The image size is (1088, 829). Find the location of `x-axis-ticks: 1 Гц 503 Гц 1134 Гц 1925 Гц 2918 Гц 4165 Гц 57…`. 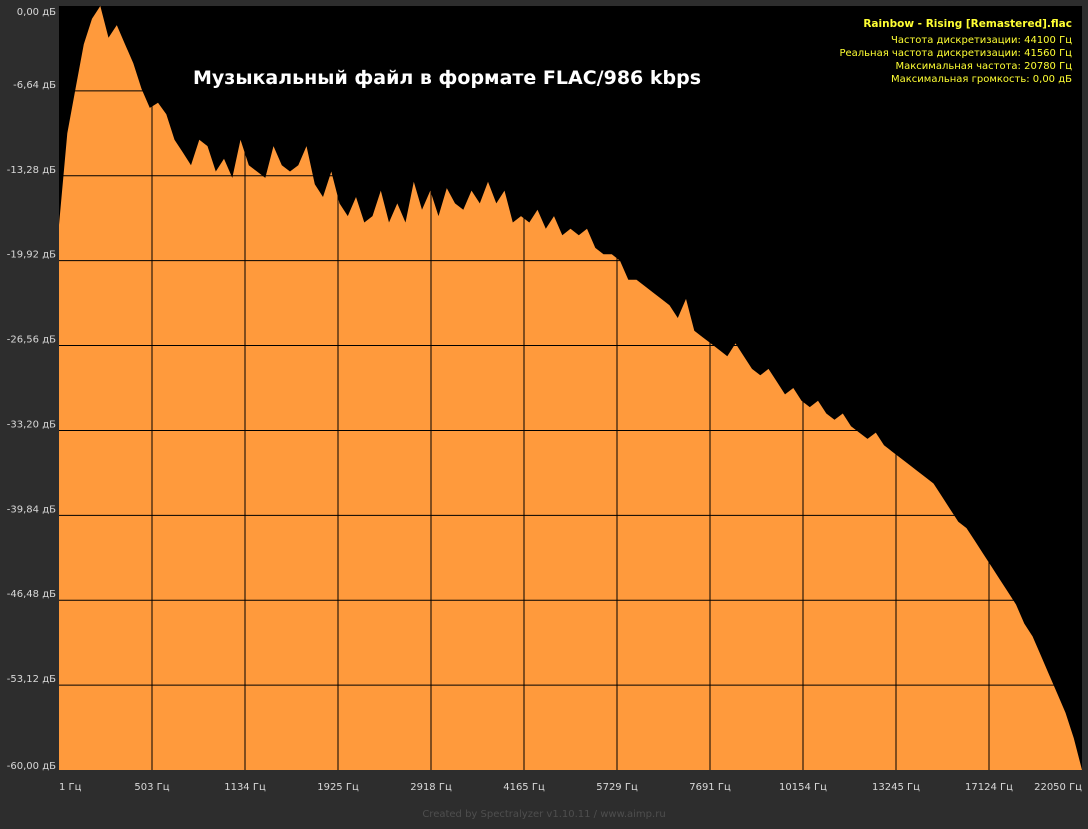

x-axis-ticks: 1 Гц 503 Гц 1134 Гц 1925 Гц 2918 Гц 4165 Гц 57… is located at coordinates (570, 787).